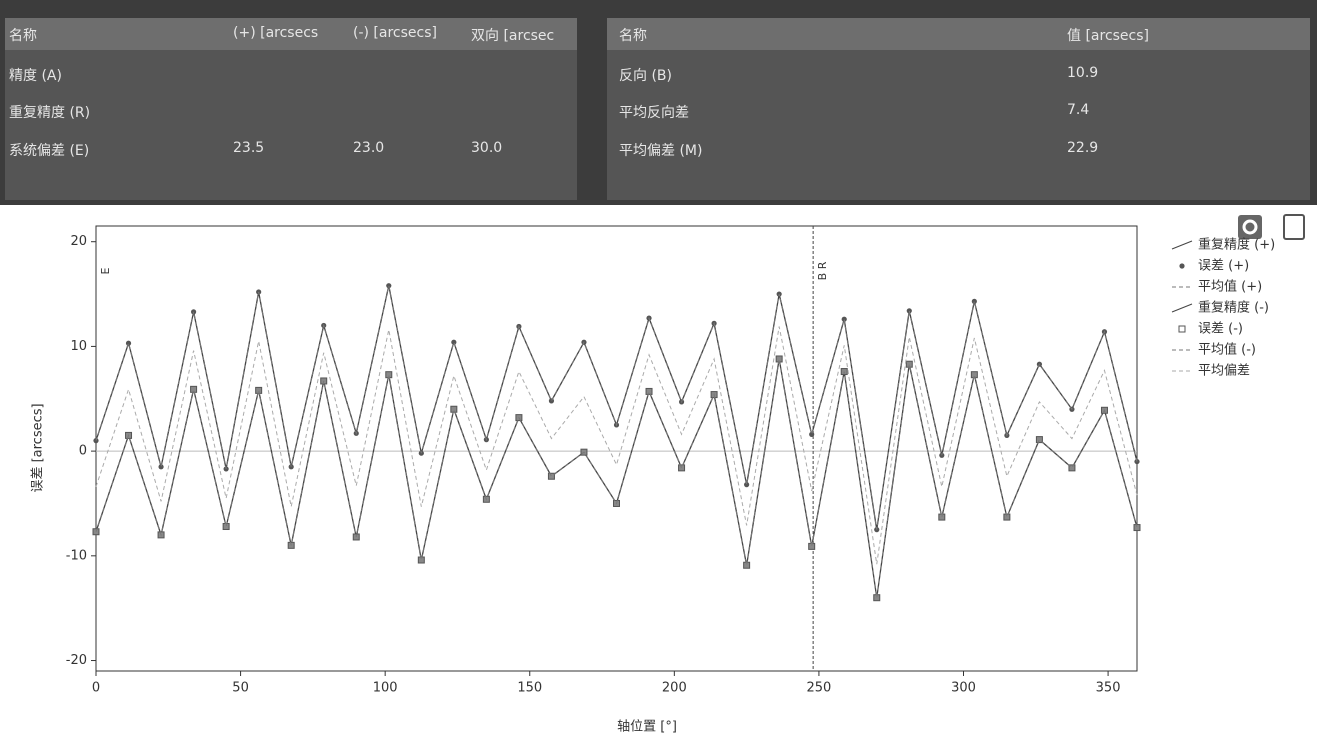 This screenshot has width=1317, height=756. I want to click on y-tick-label: 0, so click(83, 451).